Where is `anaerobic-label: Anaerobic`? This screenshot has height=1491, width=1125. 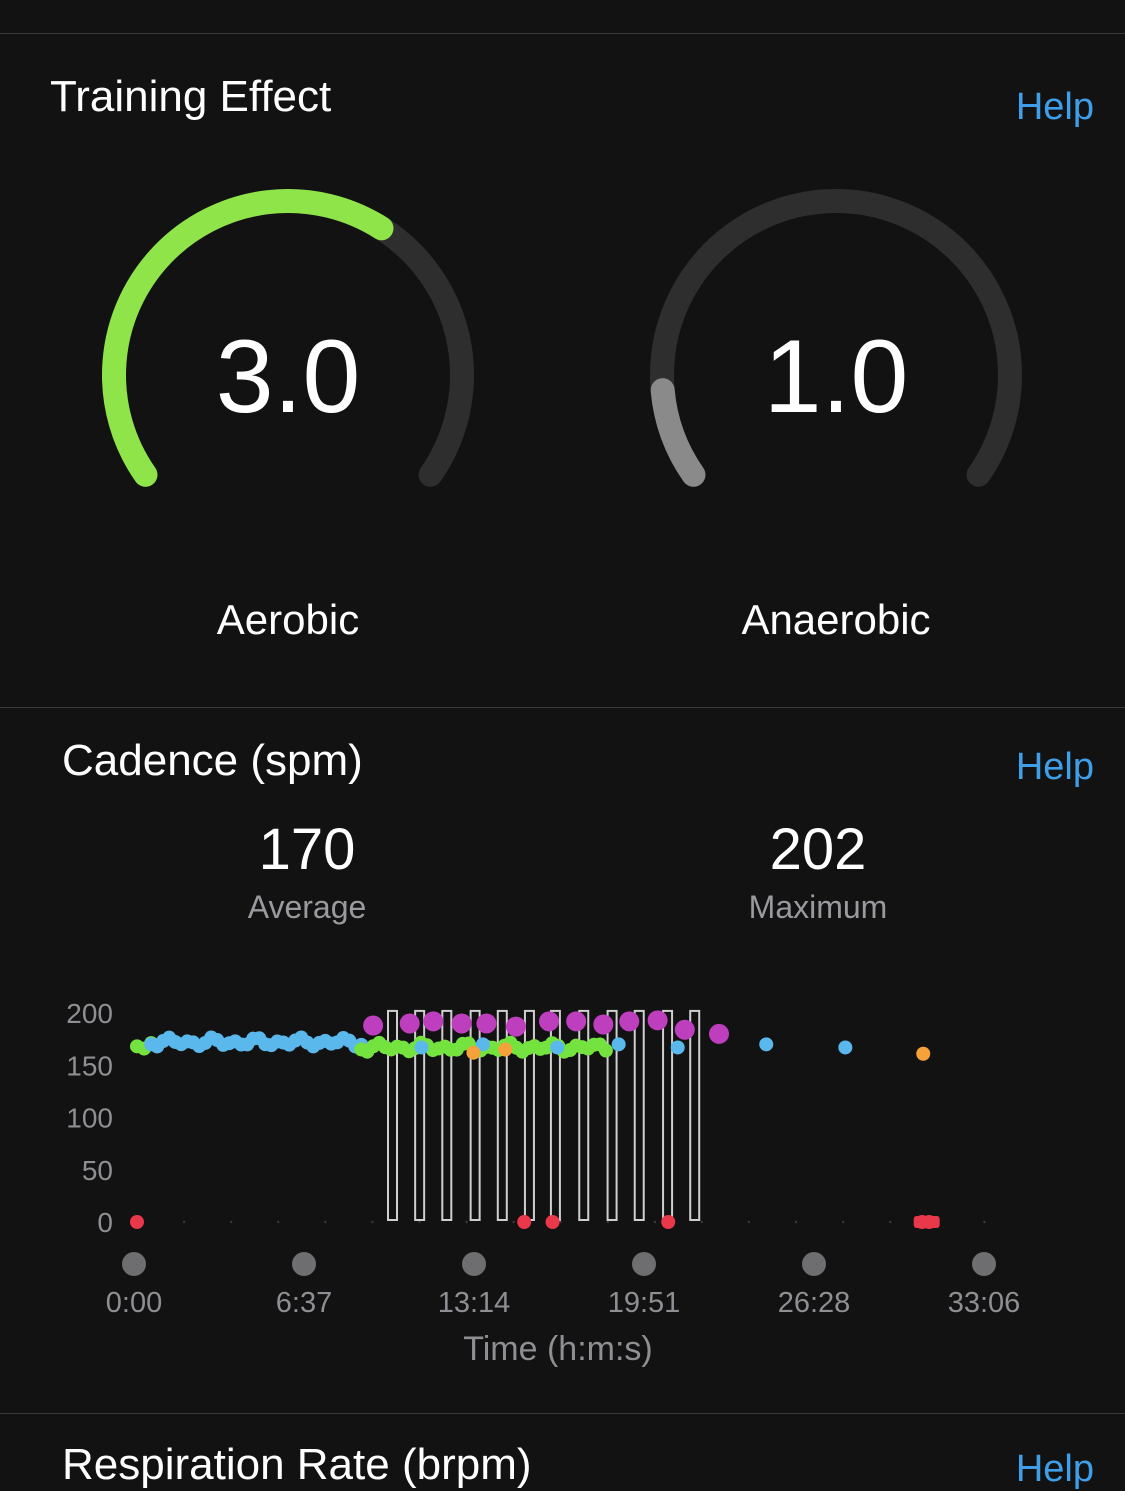
anaerobic-label: Anaerobic is located at coordinates (836, 619).